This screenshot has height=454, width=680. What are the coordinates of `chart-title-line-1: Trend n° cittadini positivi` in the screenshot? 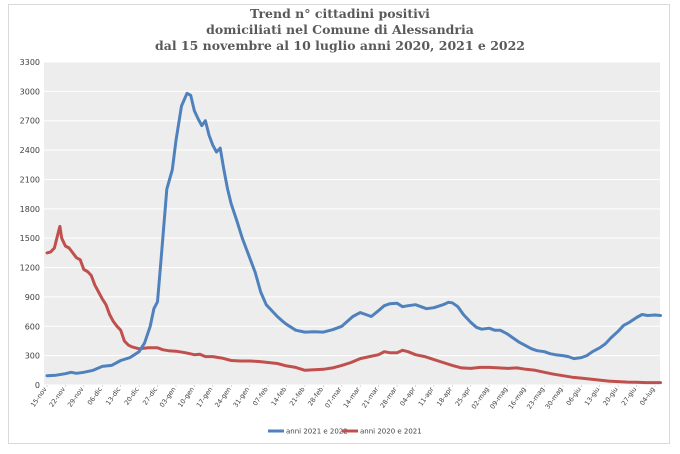 It's located at (340, 13).